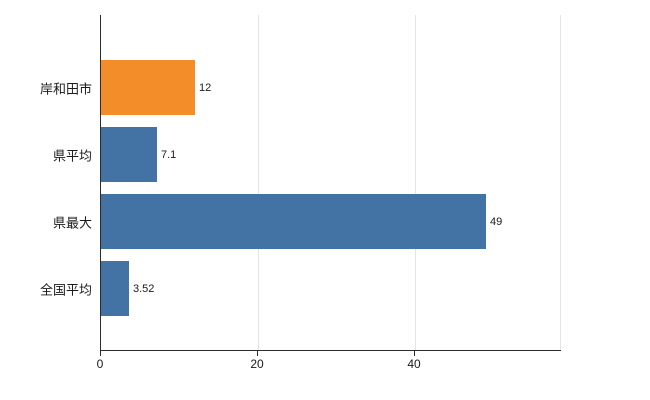  What do you see at coordinates (65, 88) in the screenshot?
I see `category-label: 岸和田市` at bounding box center [65, 88].